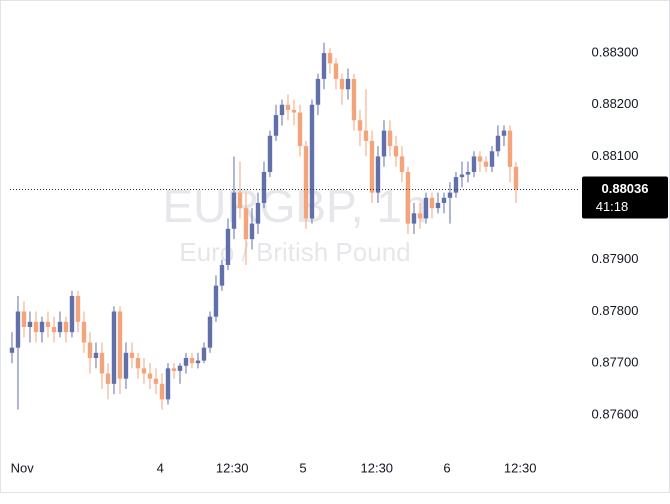 The height and width of the screenshot is (504, 670). What do you see at coordinates (446, 467) in the screenshot?
I see `x-tick-label: 6` at bounding box center [446, 467].